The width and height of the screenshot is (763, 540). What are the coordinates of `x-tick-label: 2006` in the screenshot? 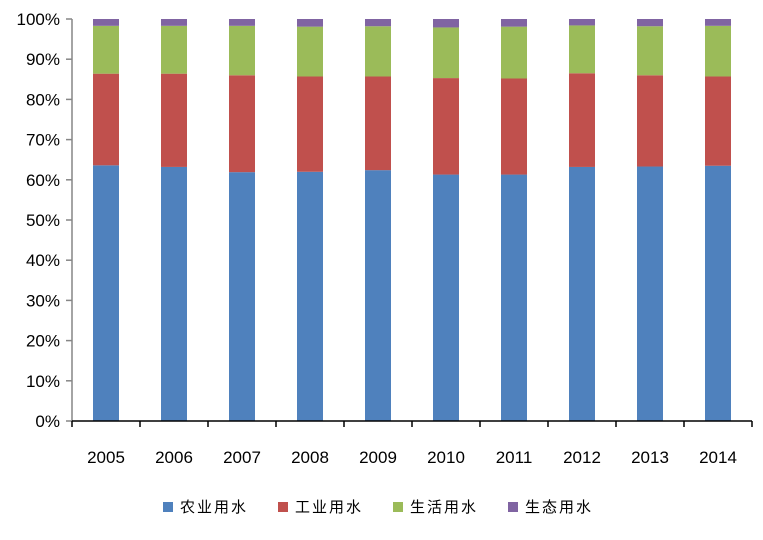 It's located at (174, 457).